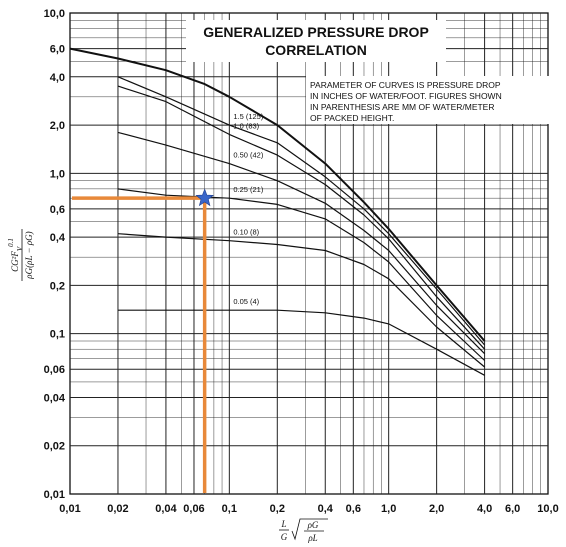  What do you see at coordinates (15, 261) in the screenshot?
I see `y-label-numerator: CG²F` at bounding box center [15, 261].